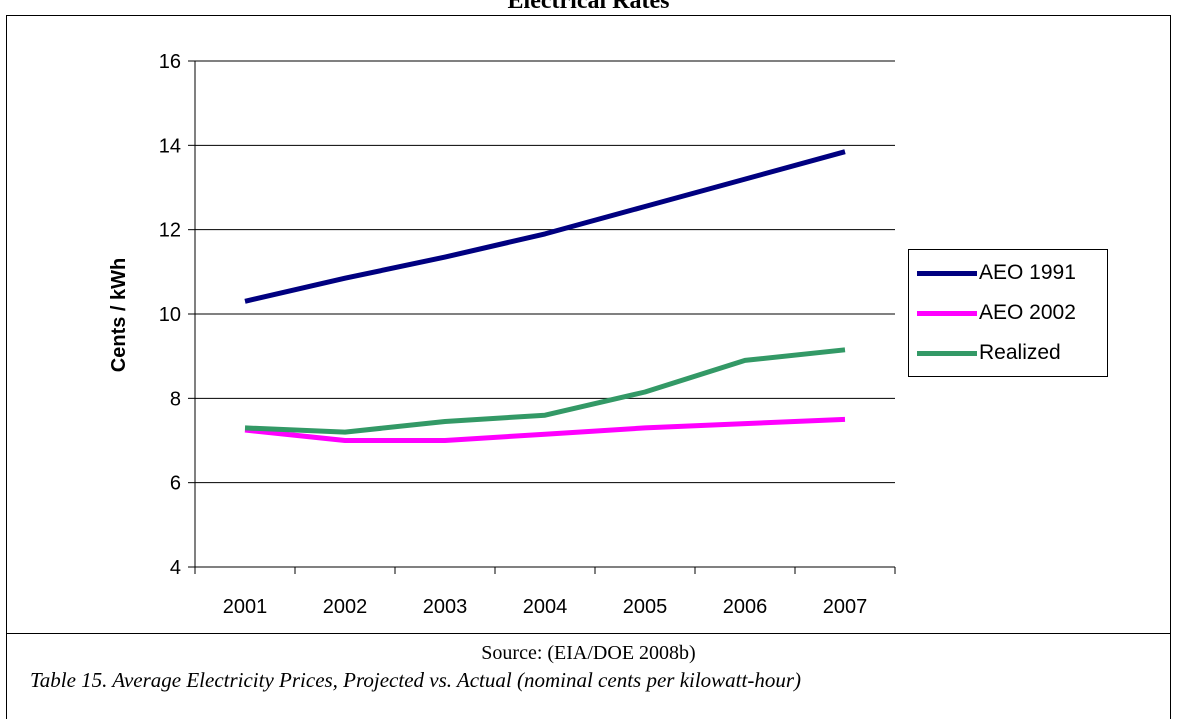 The image size is (1177, 719). What do you see at coordinates (170, 231) in the screenshot?
I see `y-tick-label: 12` at bounding box center [170, 231].